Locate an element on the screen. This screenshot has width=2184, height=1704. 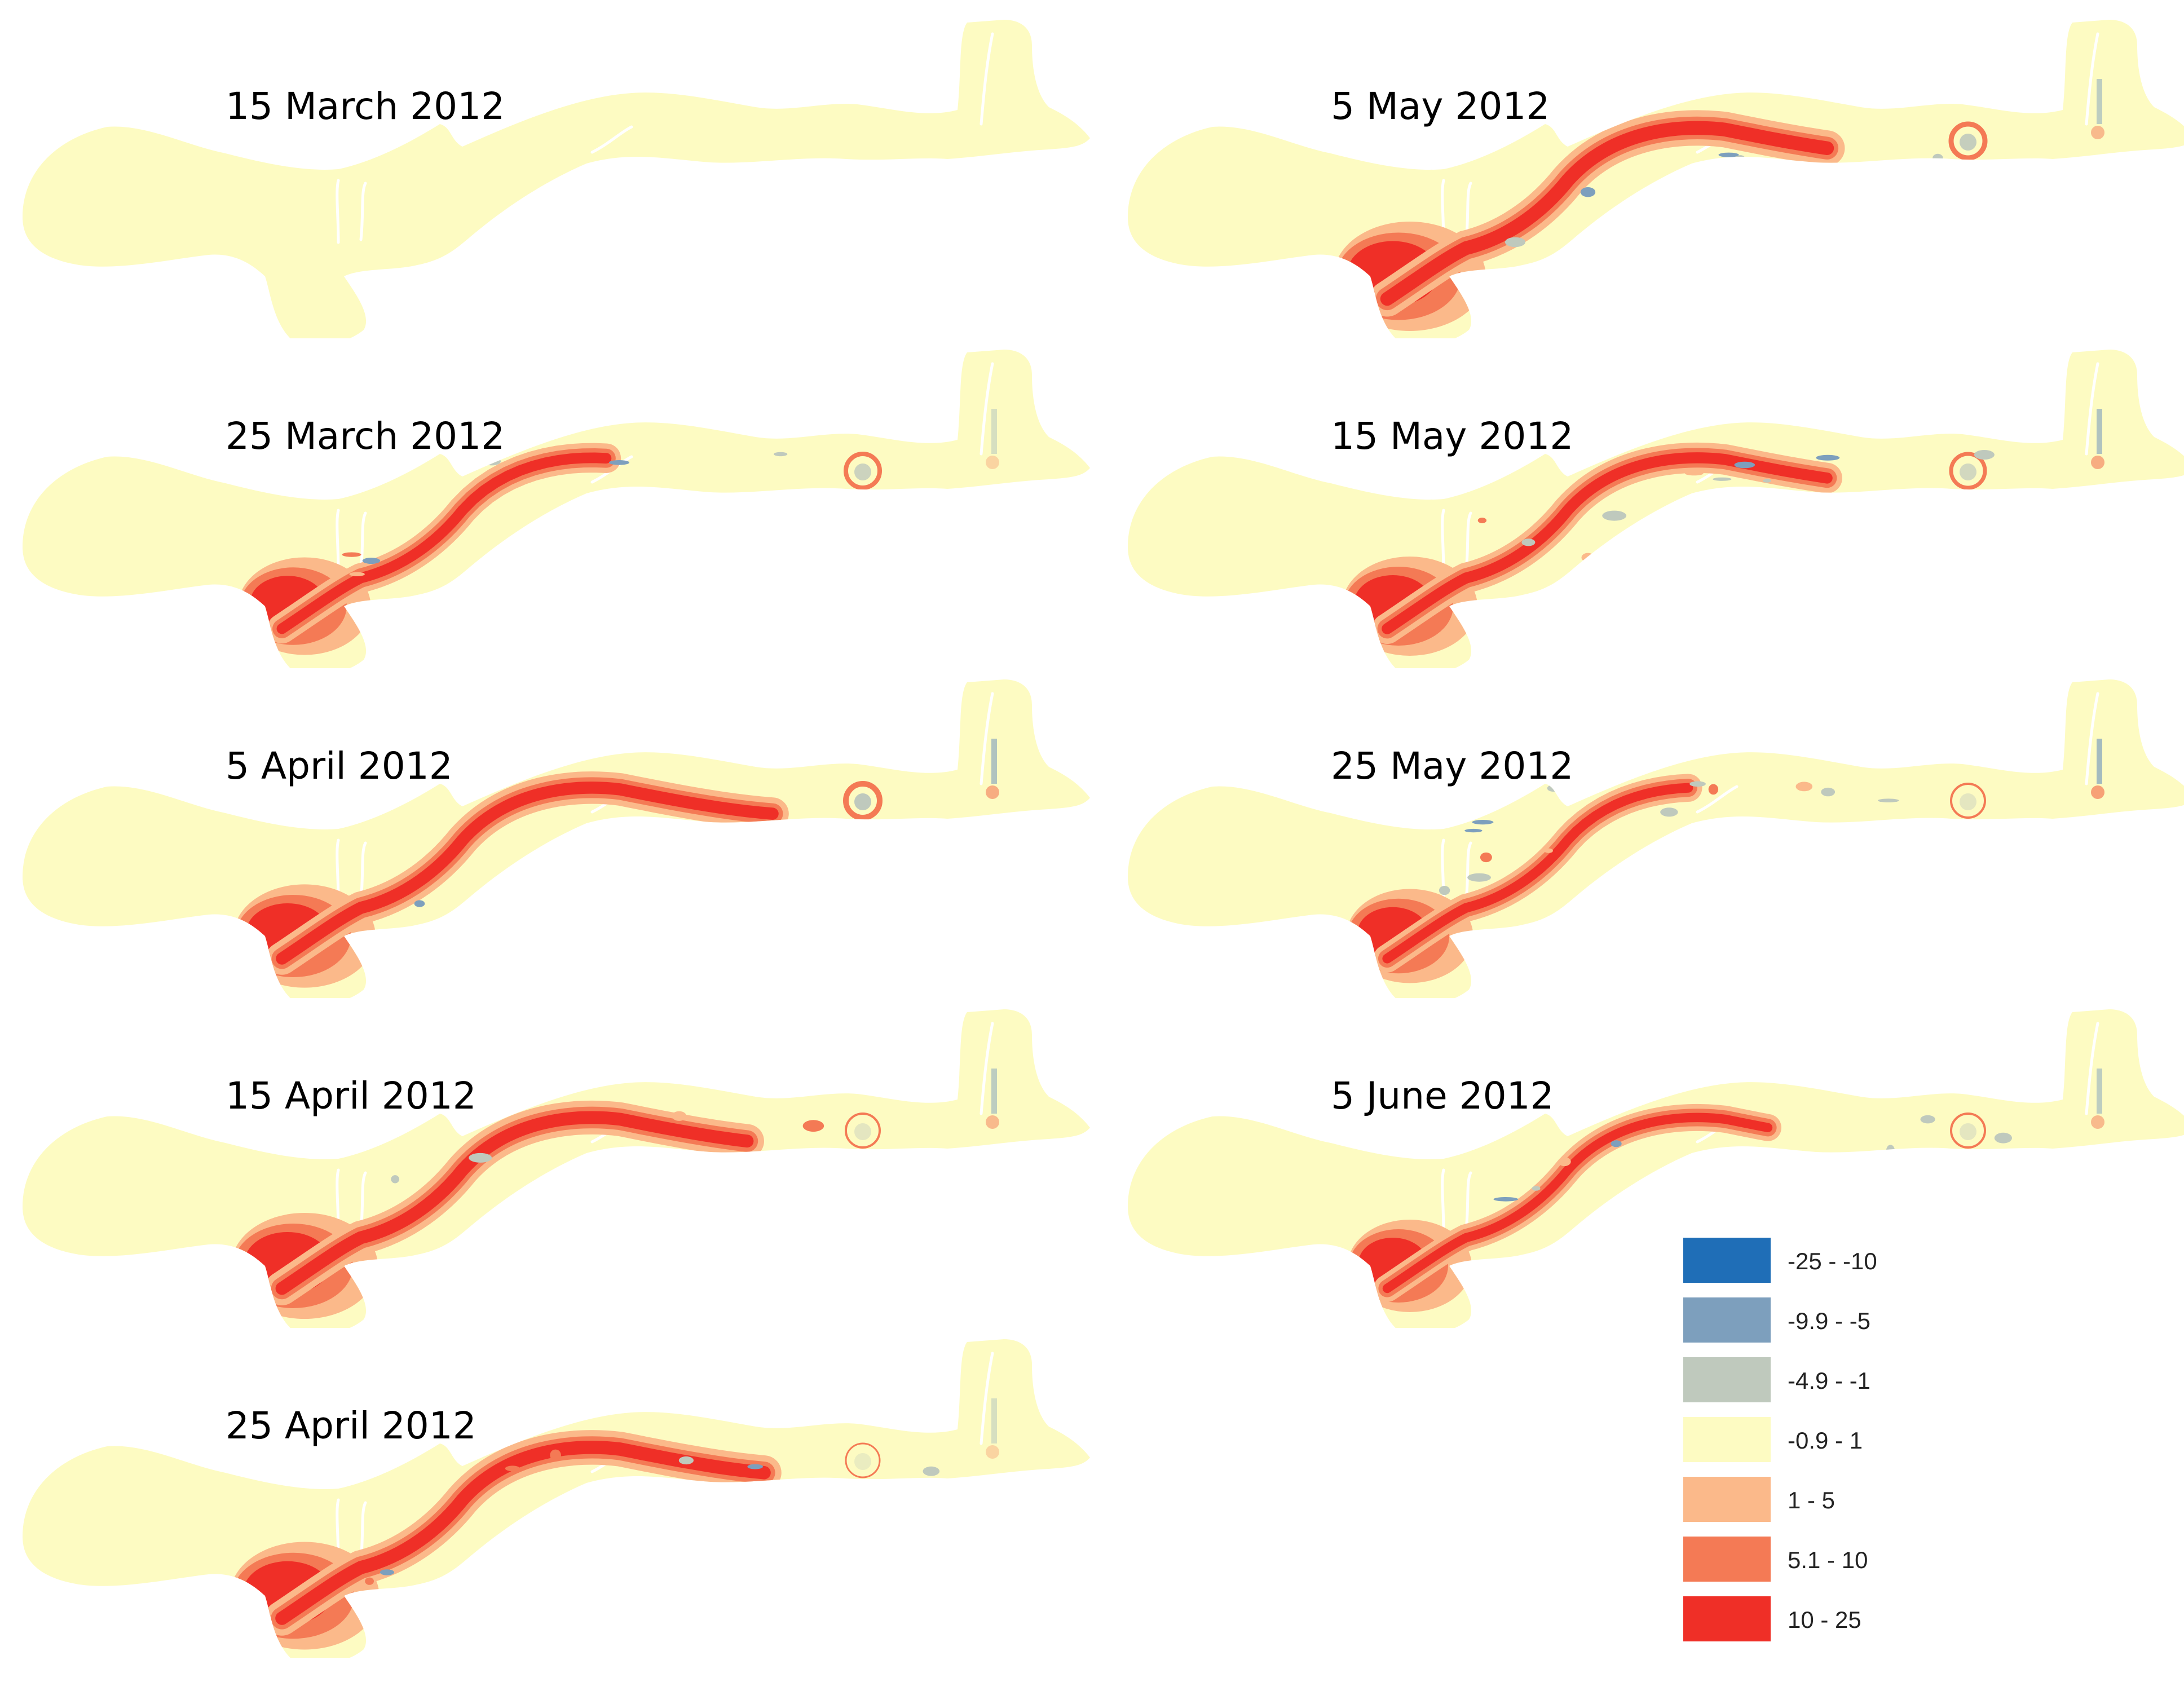
change-layers is located at coordinates (1726, 1190).